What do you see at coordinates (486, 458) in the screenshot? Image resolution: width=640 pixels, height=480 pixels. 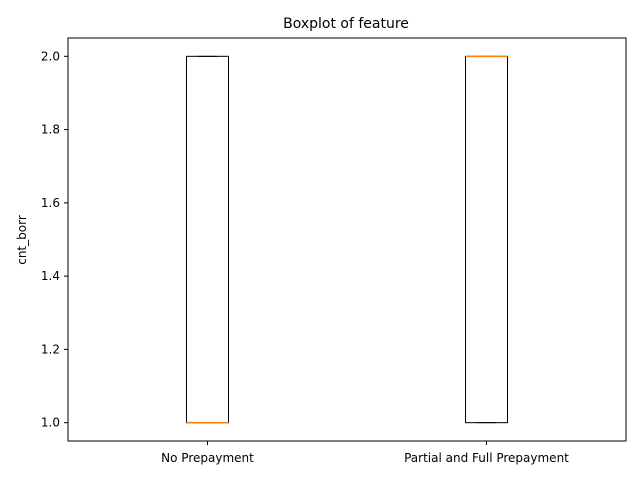 I see `x-tick-label: Partial and Full Prepayment` at bounding box center [486, 458].